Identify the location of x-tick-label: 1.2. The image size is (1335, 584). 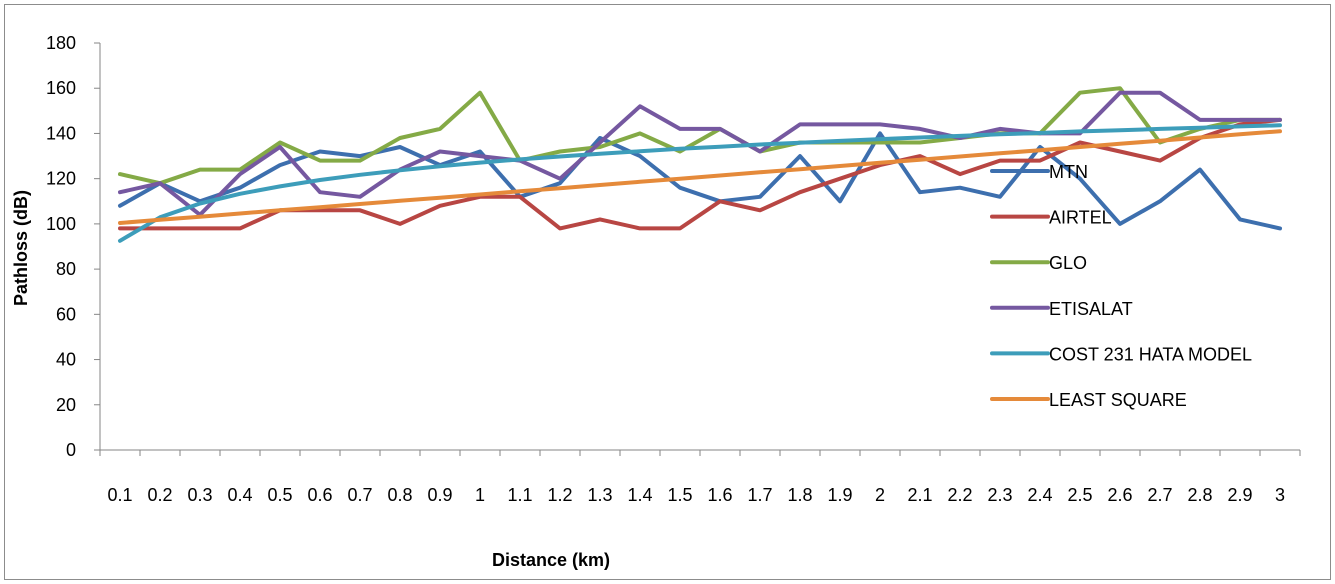
(559, 495).